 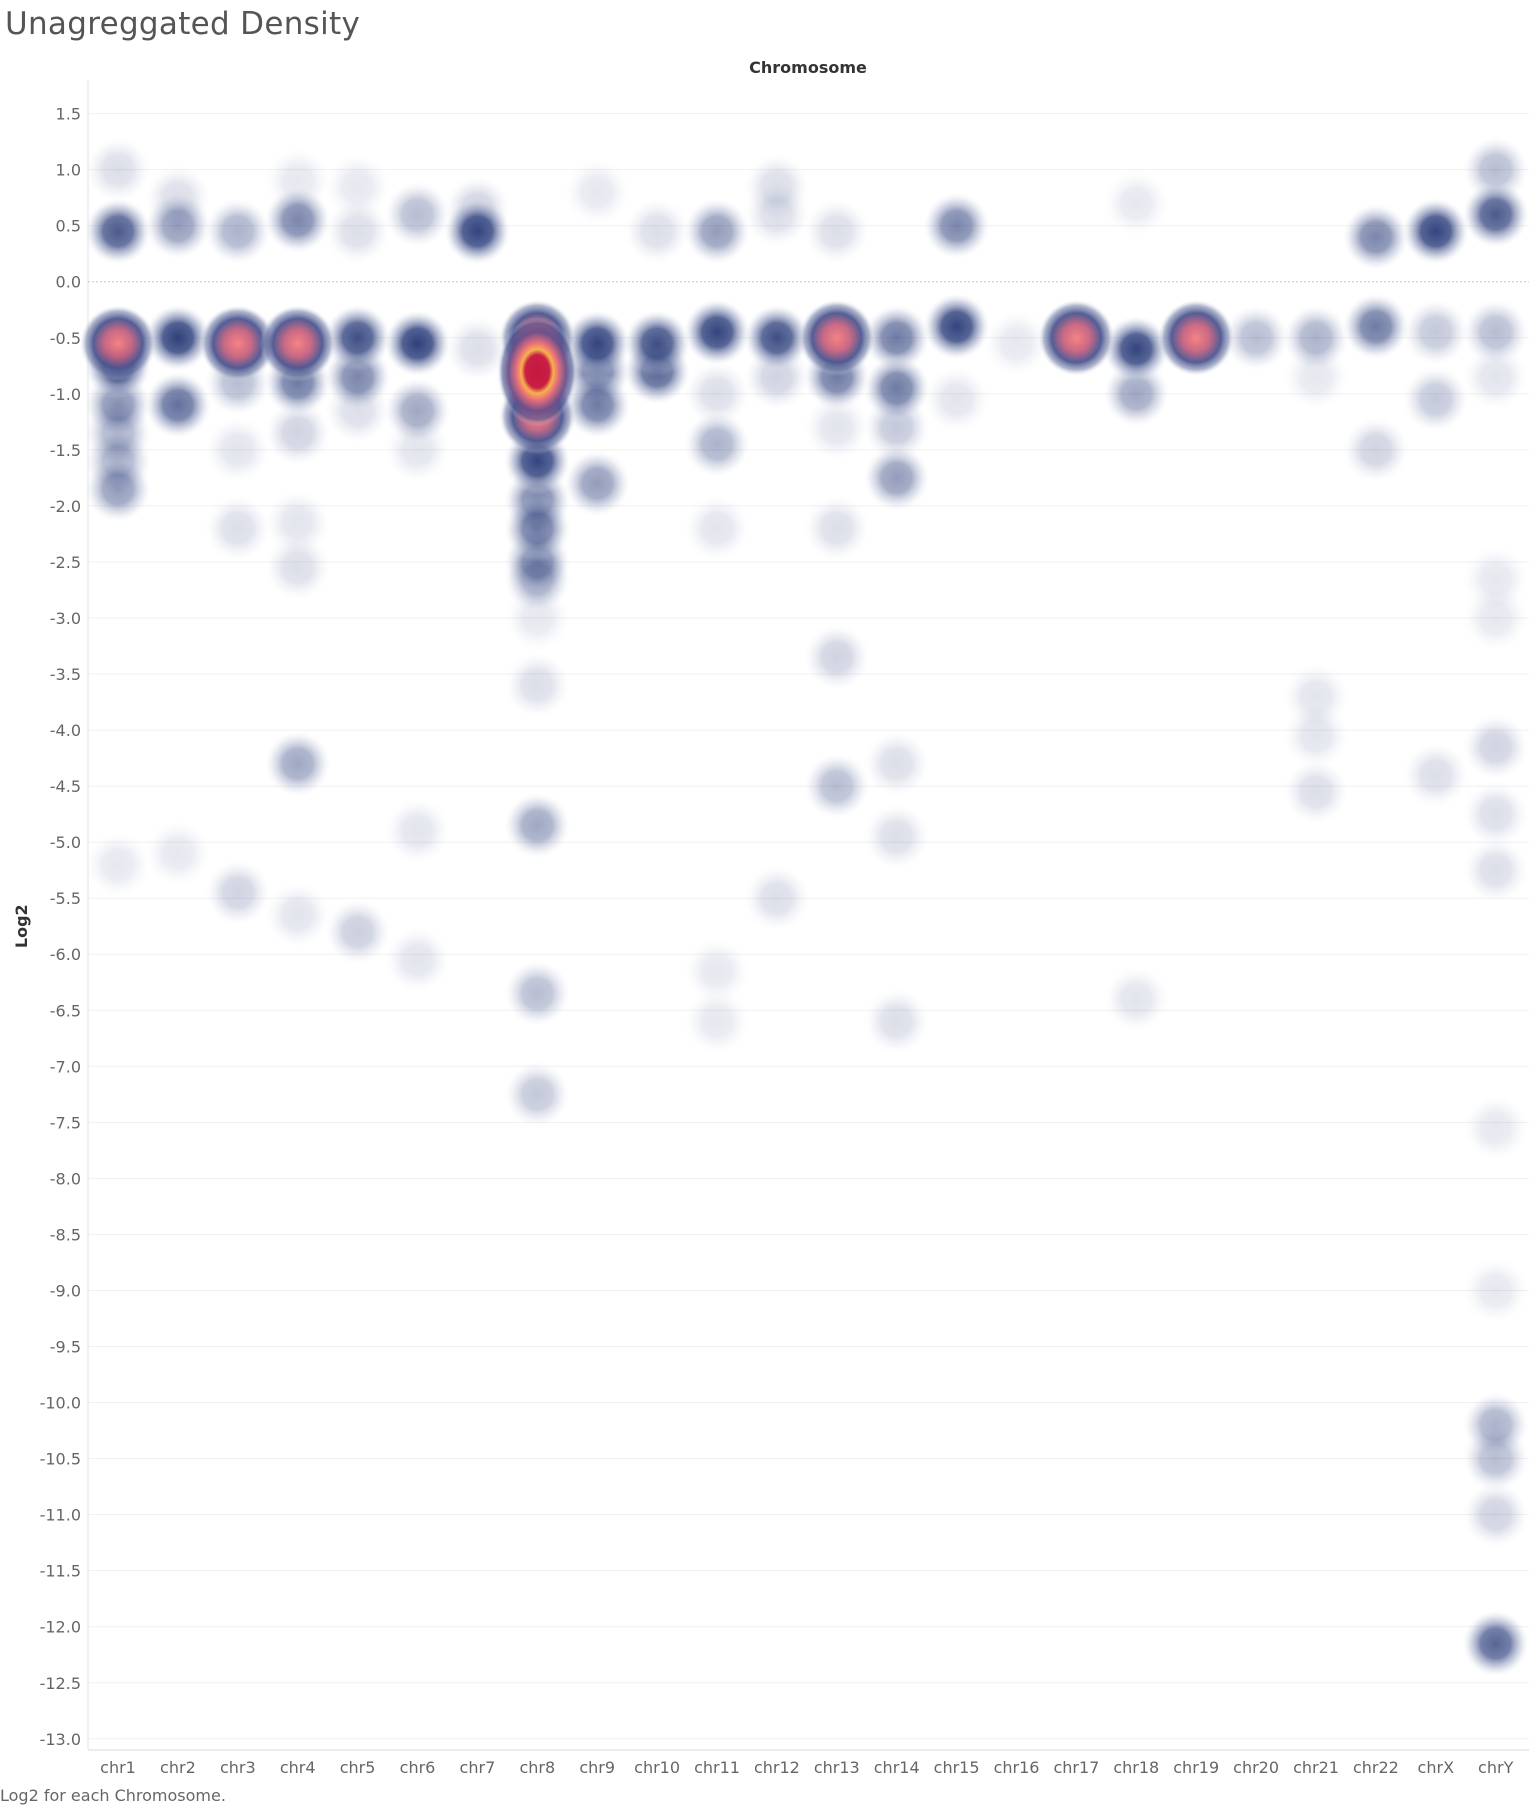 I want to click on y-tick-label: -2.5, so click(x=65, y=562).